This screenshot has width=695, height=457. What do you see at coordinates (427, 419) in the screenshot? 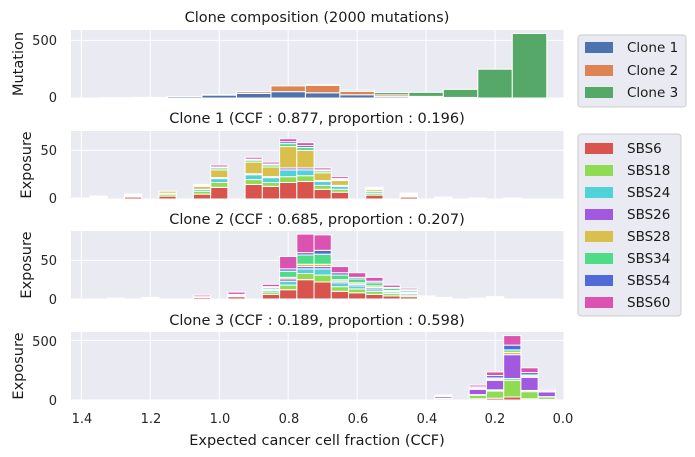
I see `x-tick-label: 0.4` at bounding box center [427, 419].